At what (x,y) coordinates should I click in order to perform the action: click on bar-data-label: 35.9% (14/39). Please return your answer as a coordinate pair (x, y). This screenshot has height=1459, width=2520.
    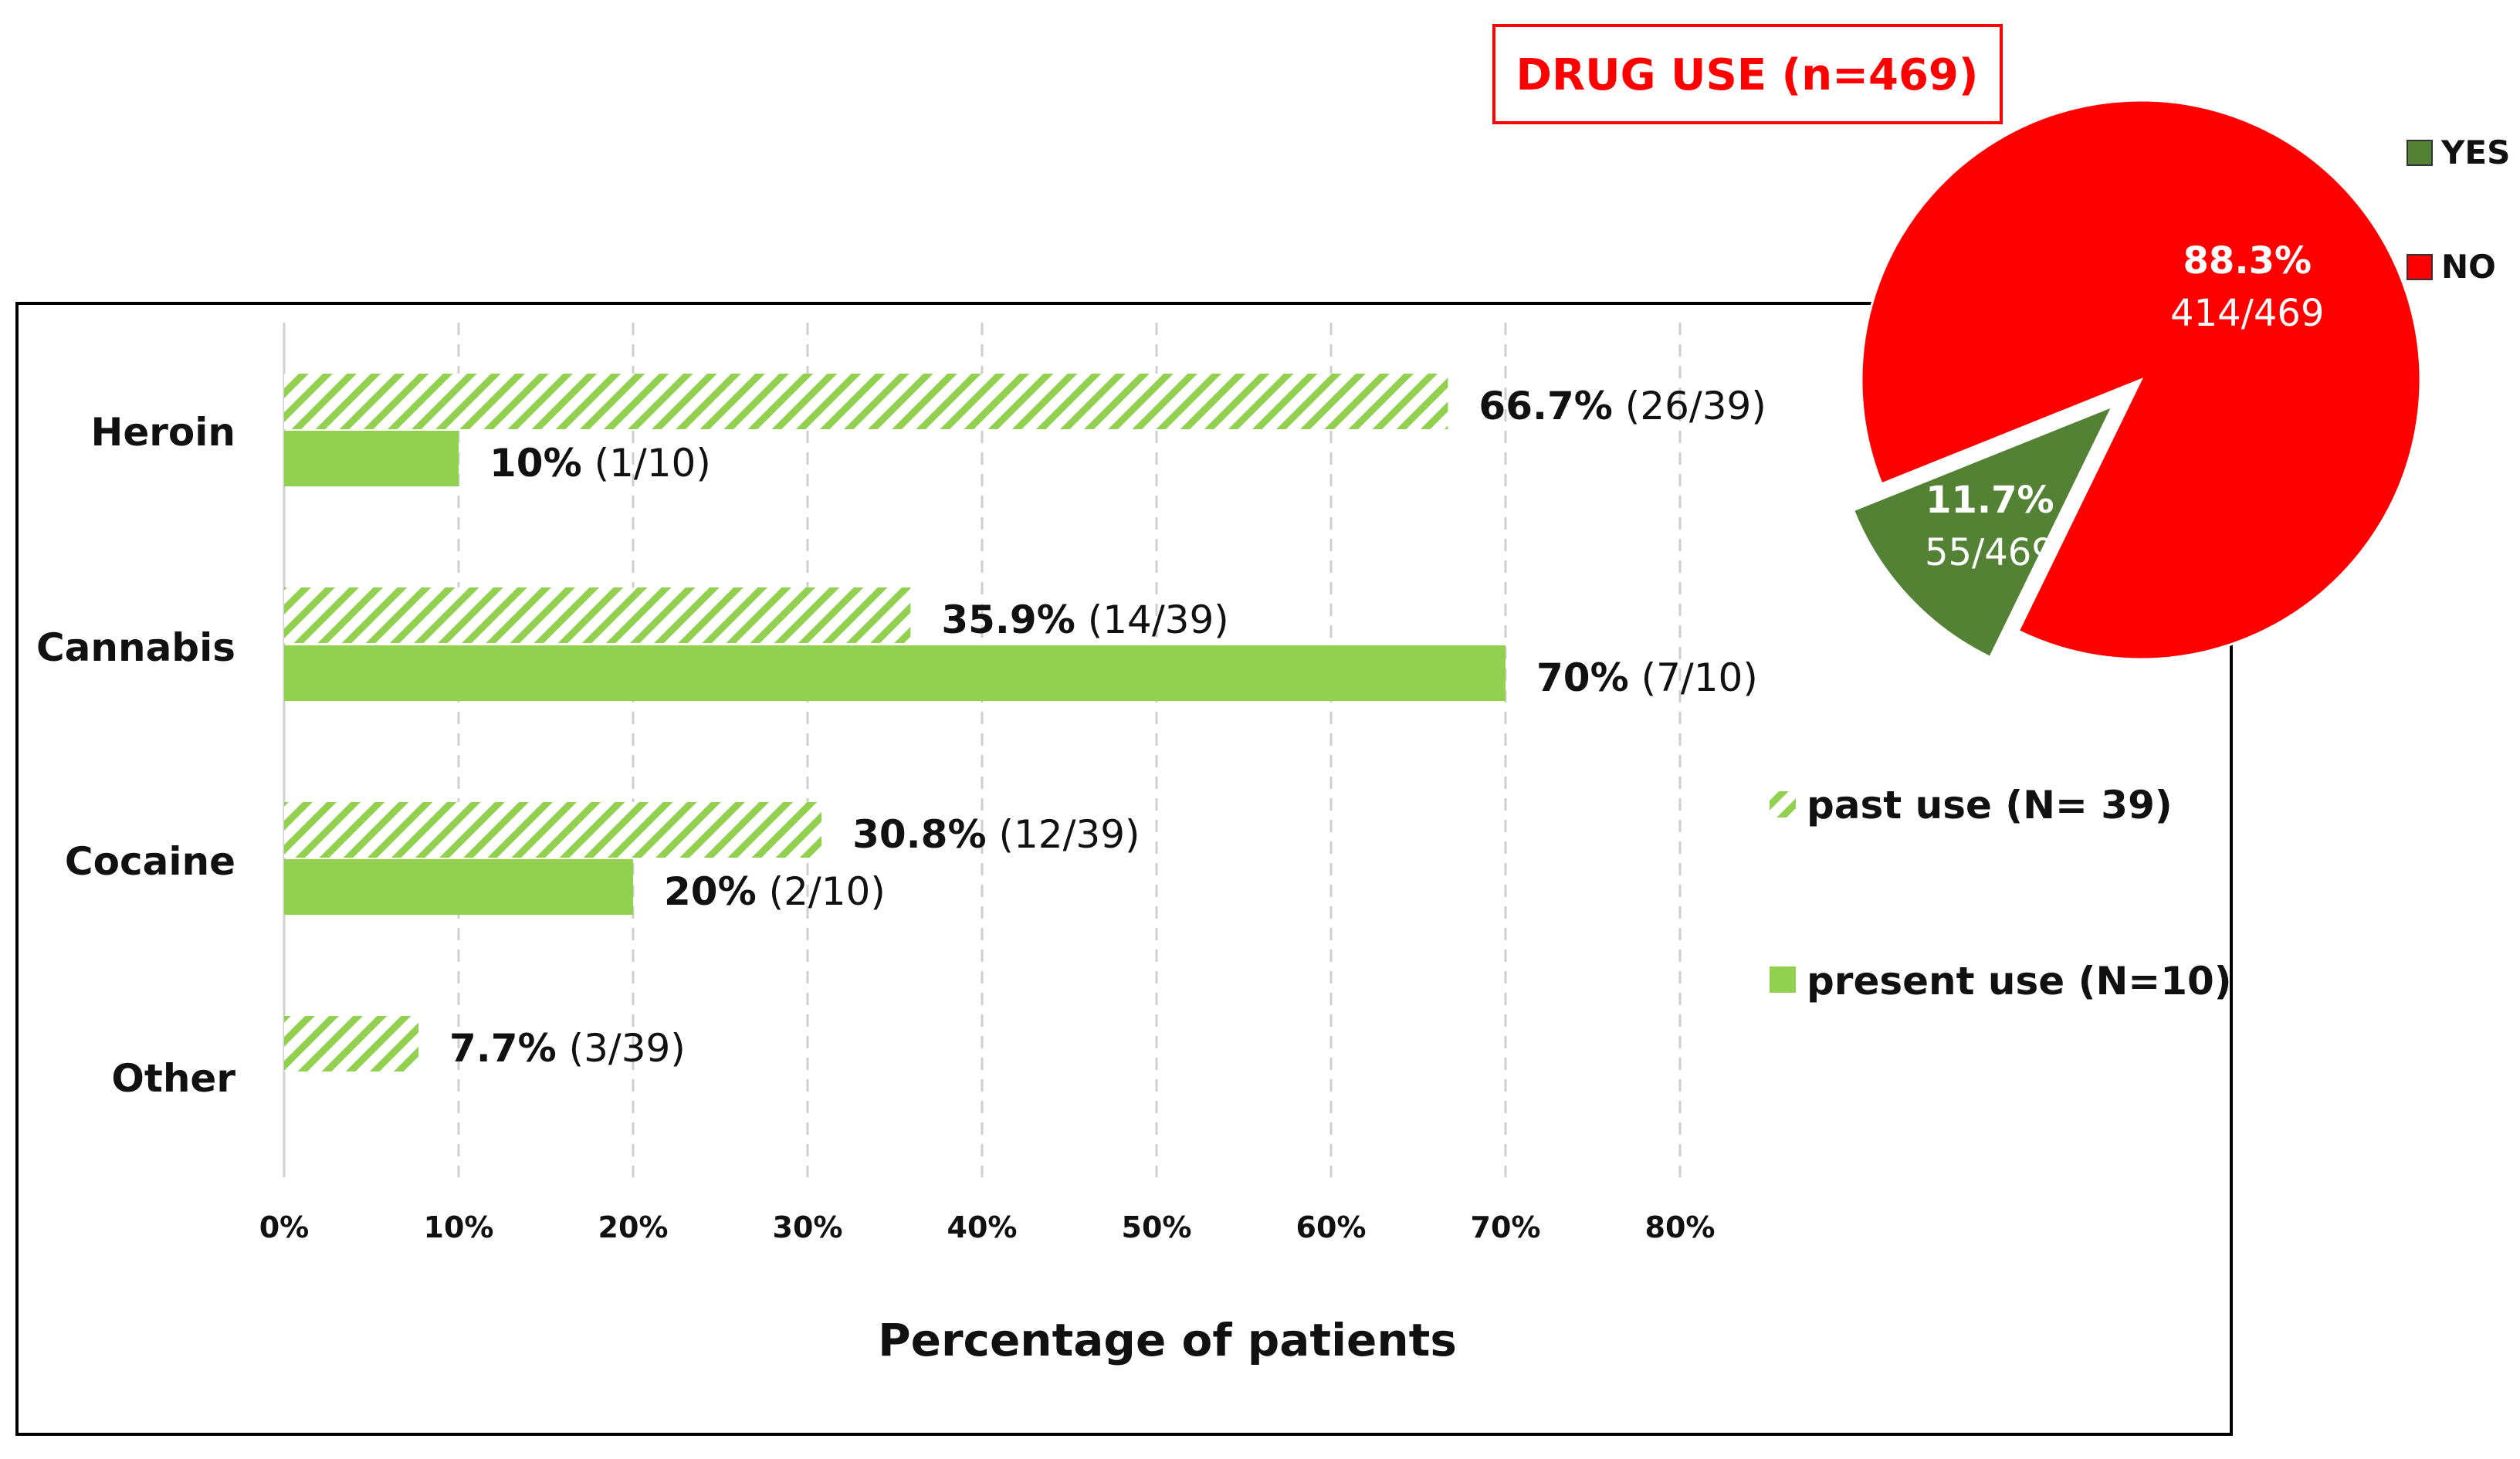
    Looking at the image, I should click on (1084, 619).